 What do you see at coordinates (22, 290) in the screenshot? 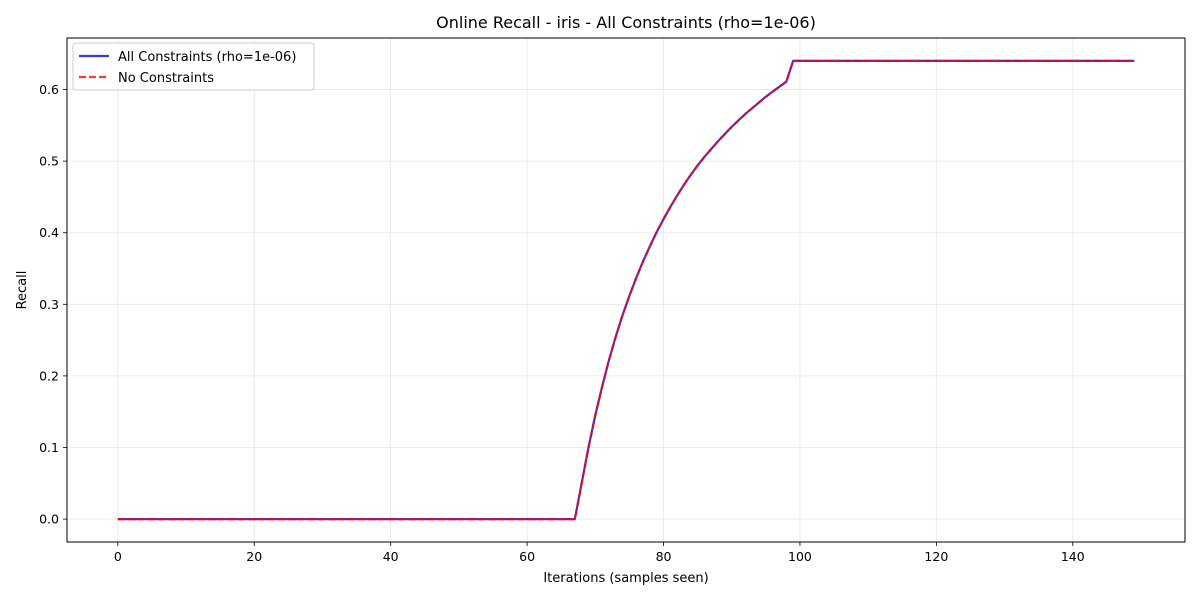
I see `y-axis-label: Recall` at bounding box center [22, 290].